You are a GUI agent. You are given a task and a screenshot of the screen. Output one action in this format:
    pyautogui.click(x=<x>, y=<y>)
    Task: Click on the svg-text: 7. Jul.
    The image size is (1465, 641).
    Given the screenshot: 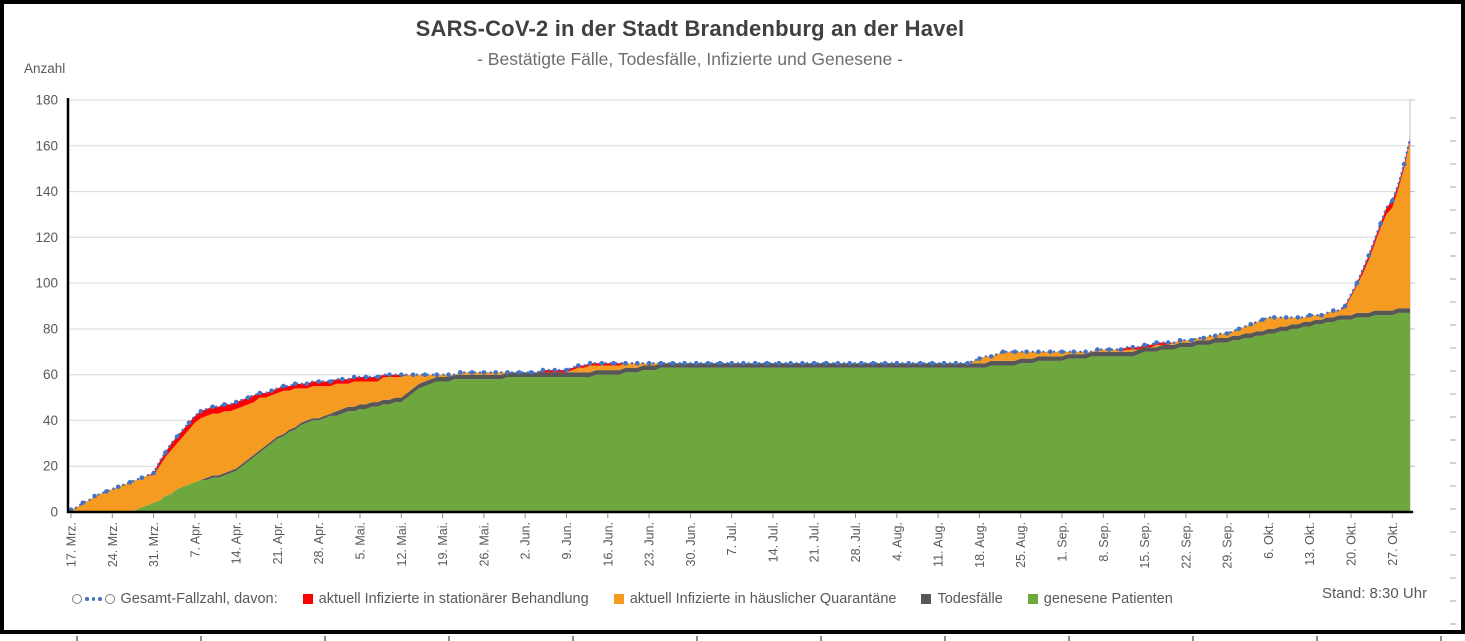 What is the action you would take?
    pyautogui.click(x=732, y=538)
    